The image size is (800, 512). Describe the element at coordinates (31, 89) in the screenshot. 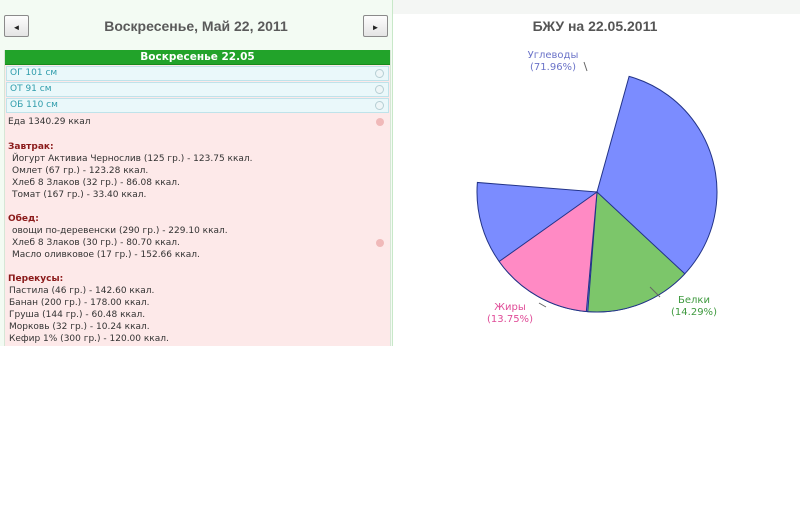

I see `measurement-label: ОТ 91 см` at that location.